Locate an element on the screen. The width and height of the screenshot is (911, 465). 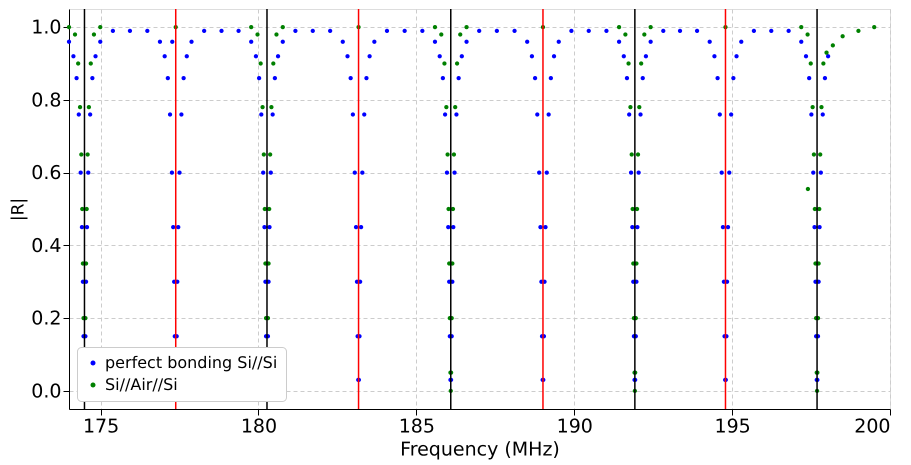
y-tick-label: 0.6 is located at coordinates (46, 173).